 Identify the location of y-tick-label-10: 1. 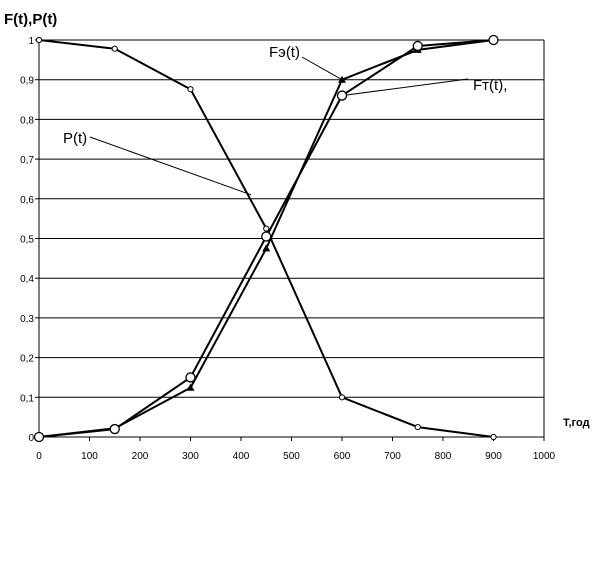
(31, 41).